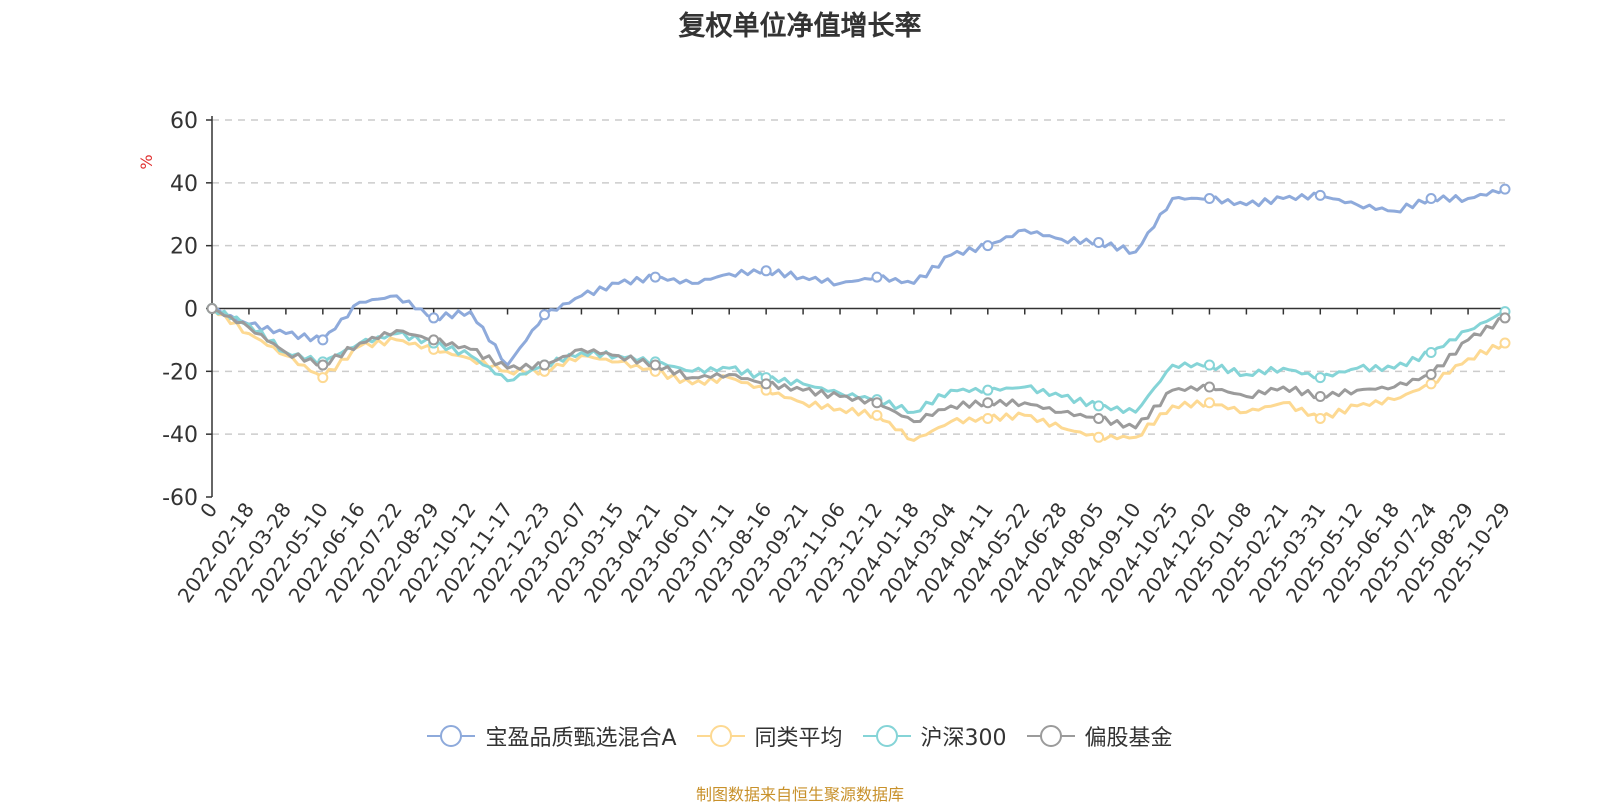 Image resolution: width=1600 pixels, height=805 pixels. Describe the element at coordinates (581, 738) in the screenshot. I see `legend-label: 宝盈品质甄选混合A` at that location.